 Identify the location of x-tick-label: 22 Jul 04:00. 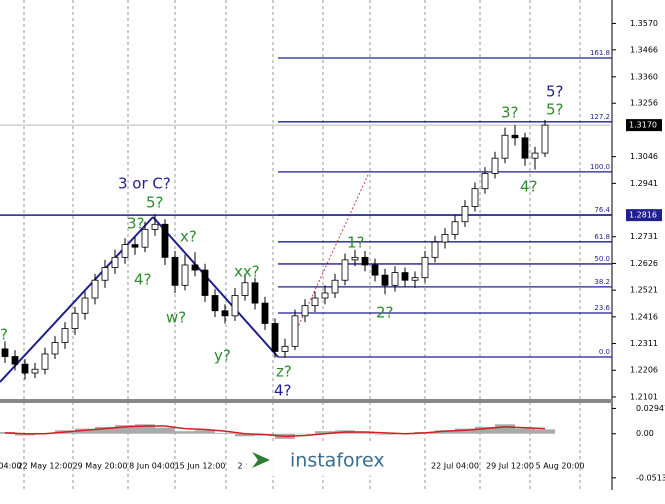
(455, 466).